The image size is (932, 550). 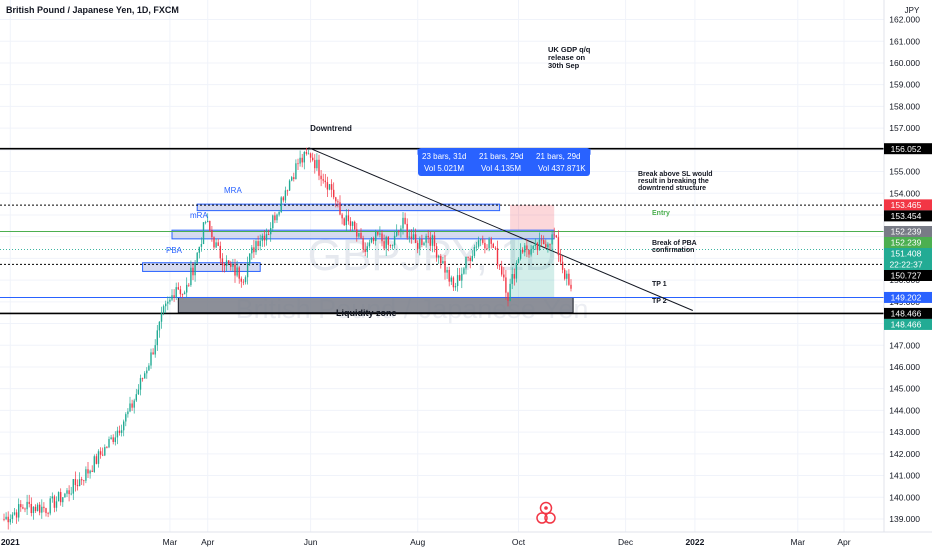 What do you see at coordinates (672, 188) in the screenshot?
I see `break-sl-label-3: downtrend structure` at bounding box center [672, 188].